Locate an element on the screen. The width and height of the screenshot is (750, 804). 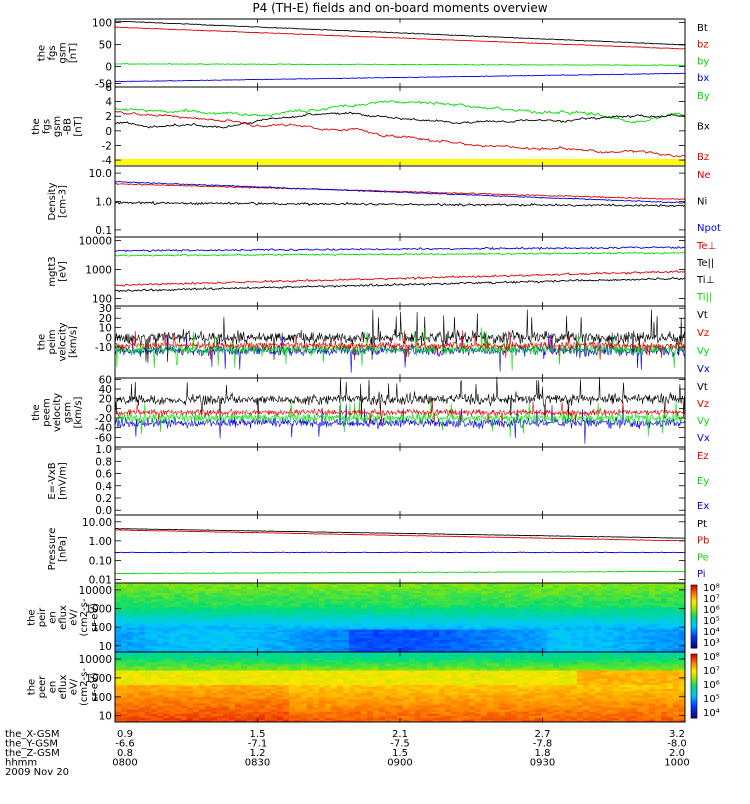
y-tick-label: 1.00 is located at coordinates (100, 542).